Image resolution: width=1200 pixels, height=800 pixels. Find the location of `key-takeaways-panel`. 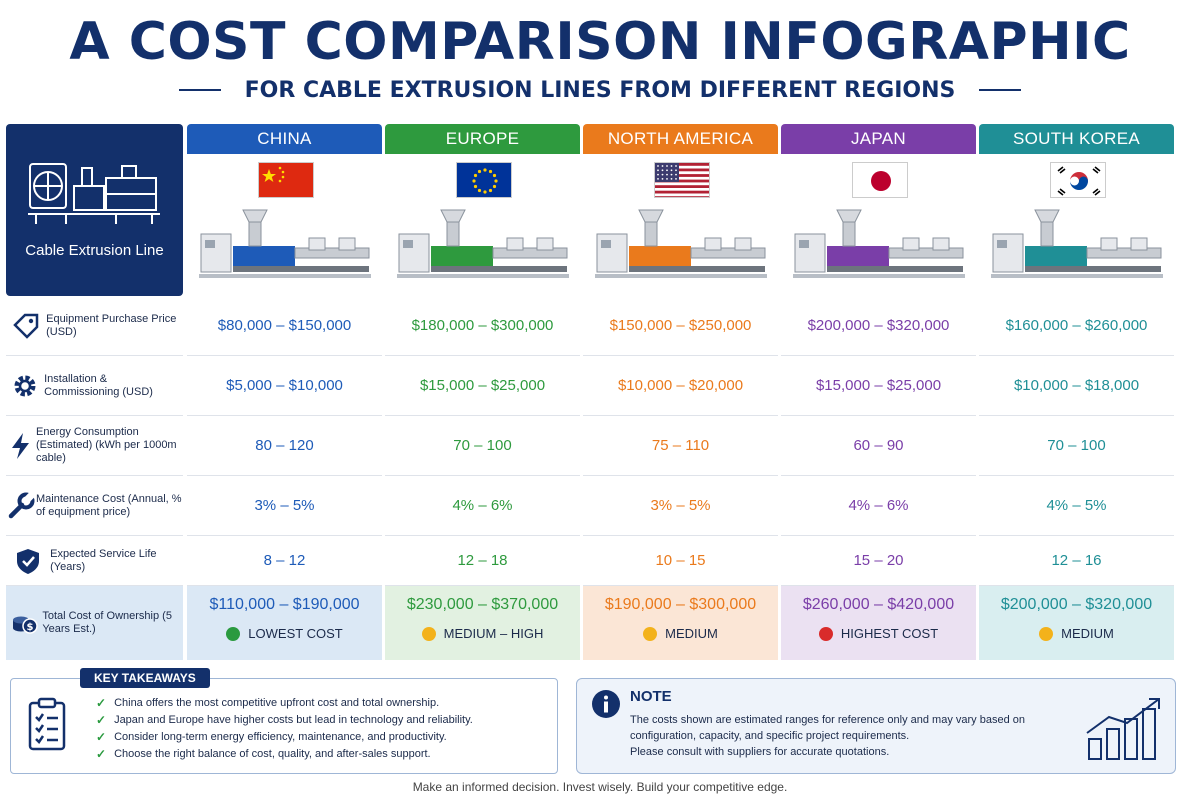

key-takeaways-panel is located at coordinates (284, 726).